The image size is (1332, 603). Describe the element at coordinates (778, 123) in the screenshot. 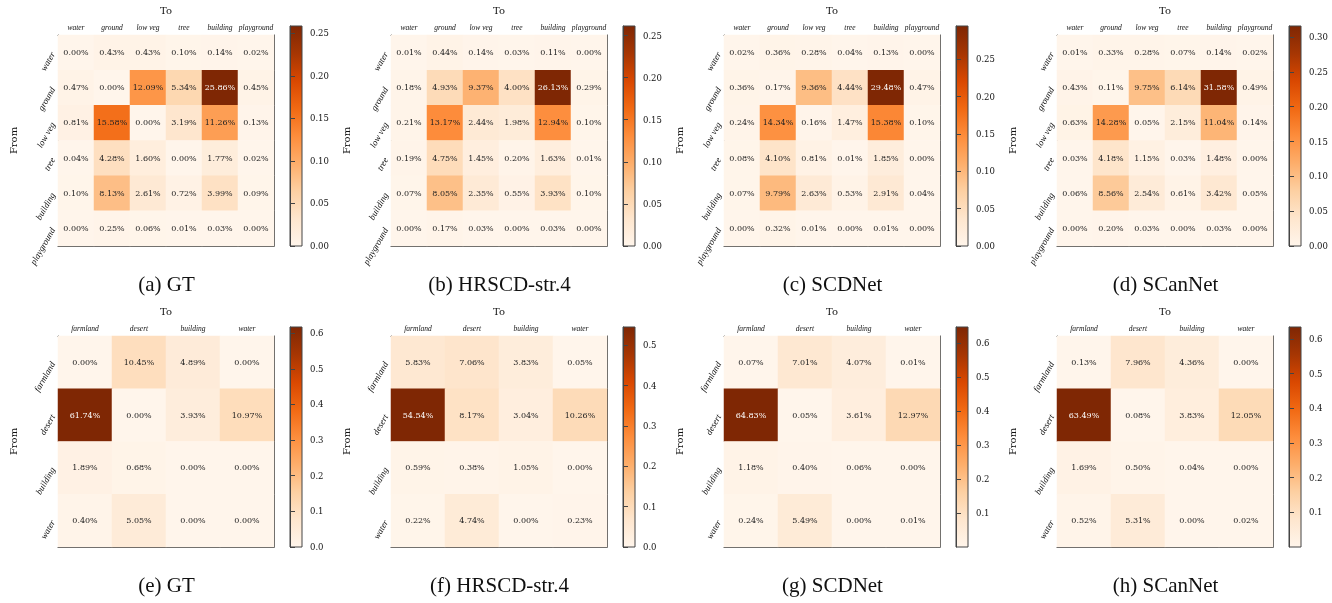

I see `data-label: 14.34%` at that location.